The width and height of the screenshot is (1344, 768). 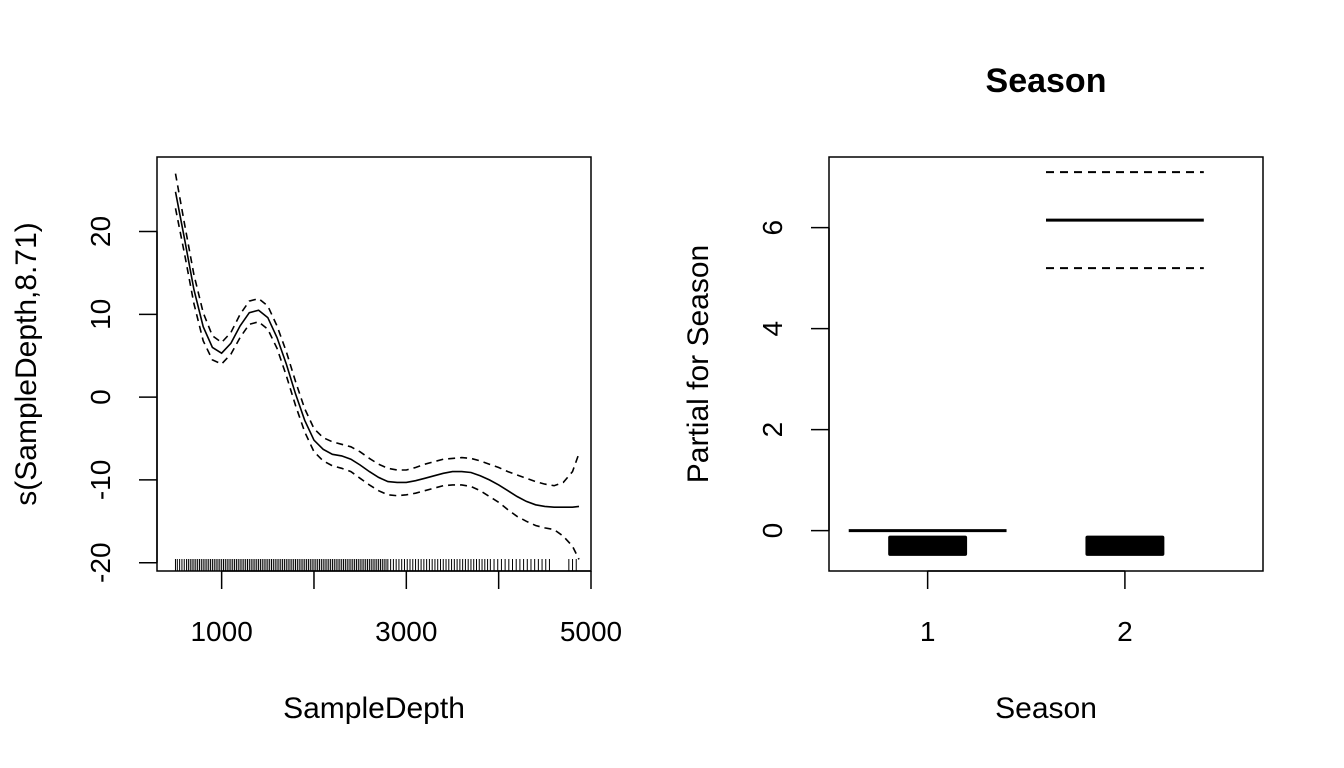 I want to click on x-axis-title: SampleDepth, so click(x=374, y=708).